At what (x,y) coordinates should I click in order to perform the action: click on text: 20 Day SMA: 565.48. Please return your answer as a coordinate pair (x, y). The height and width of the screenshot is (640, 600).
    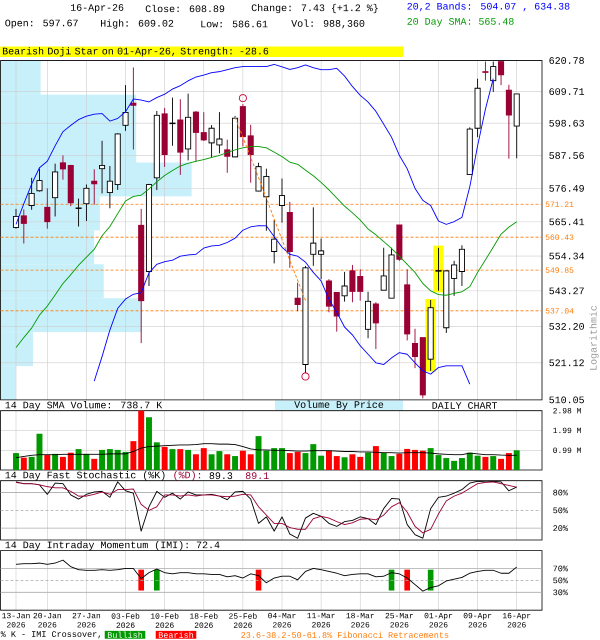
    Looking at the image, I should click on (460, 22).